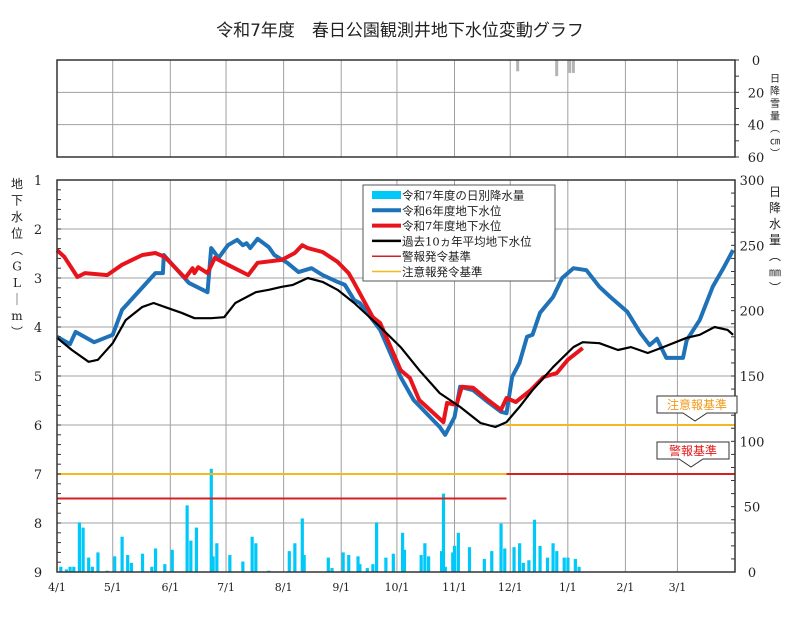  I want to click on left-axis-label-char: ｜, so click(17, 300).